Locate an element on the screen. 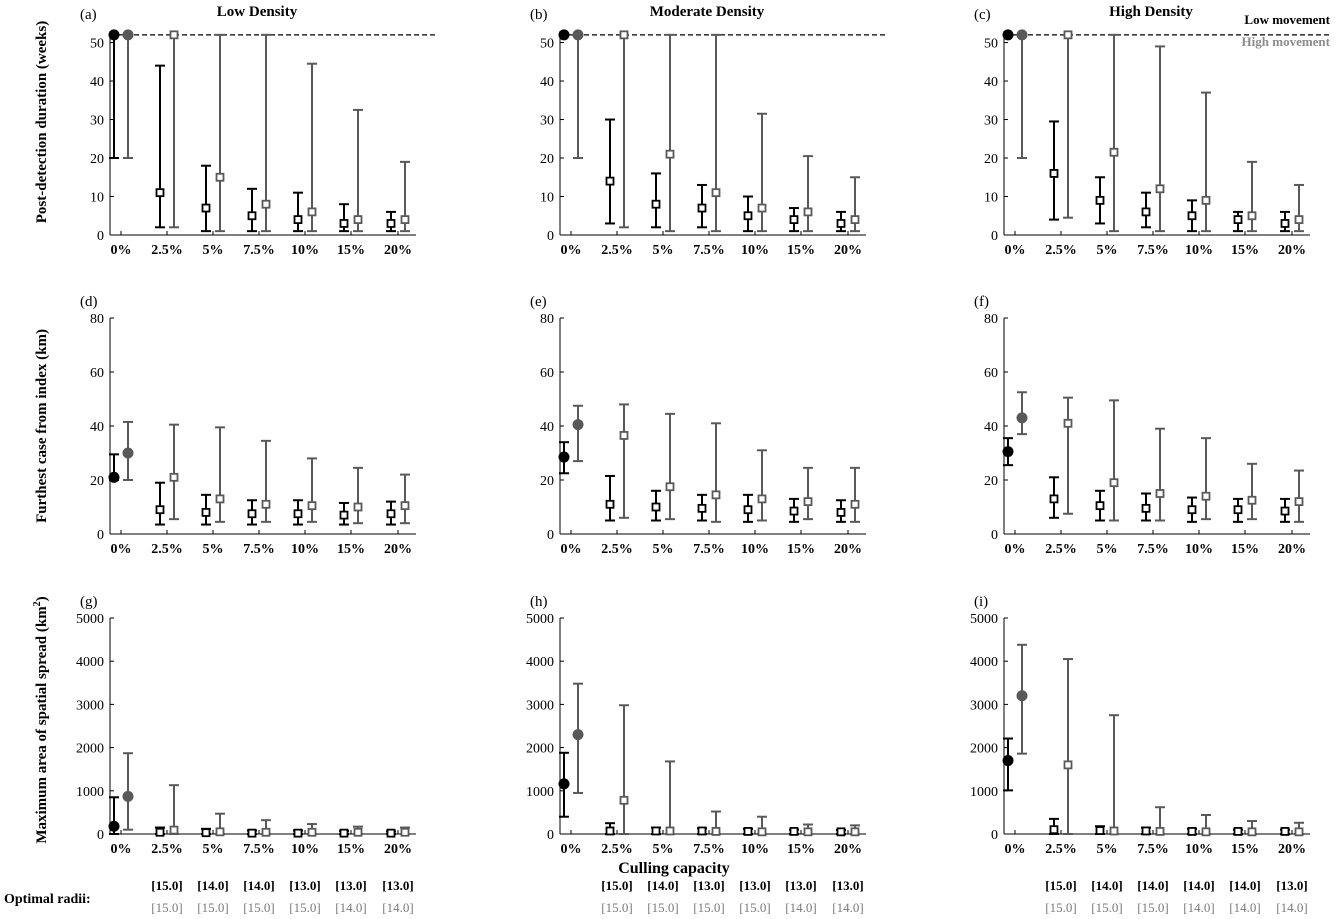  legend-low-movement: Low movement is located at coordinates (1287, 19).